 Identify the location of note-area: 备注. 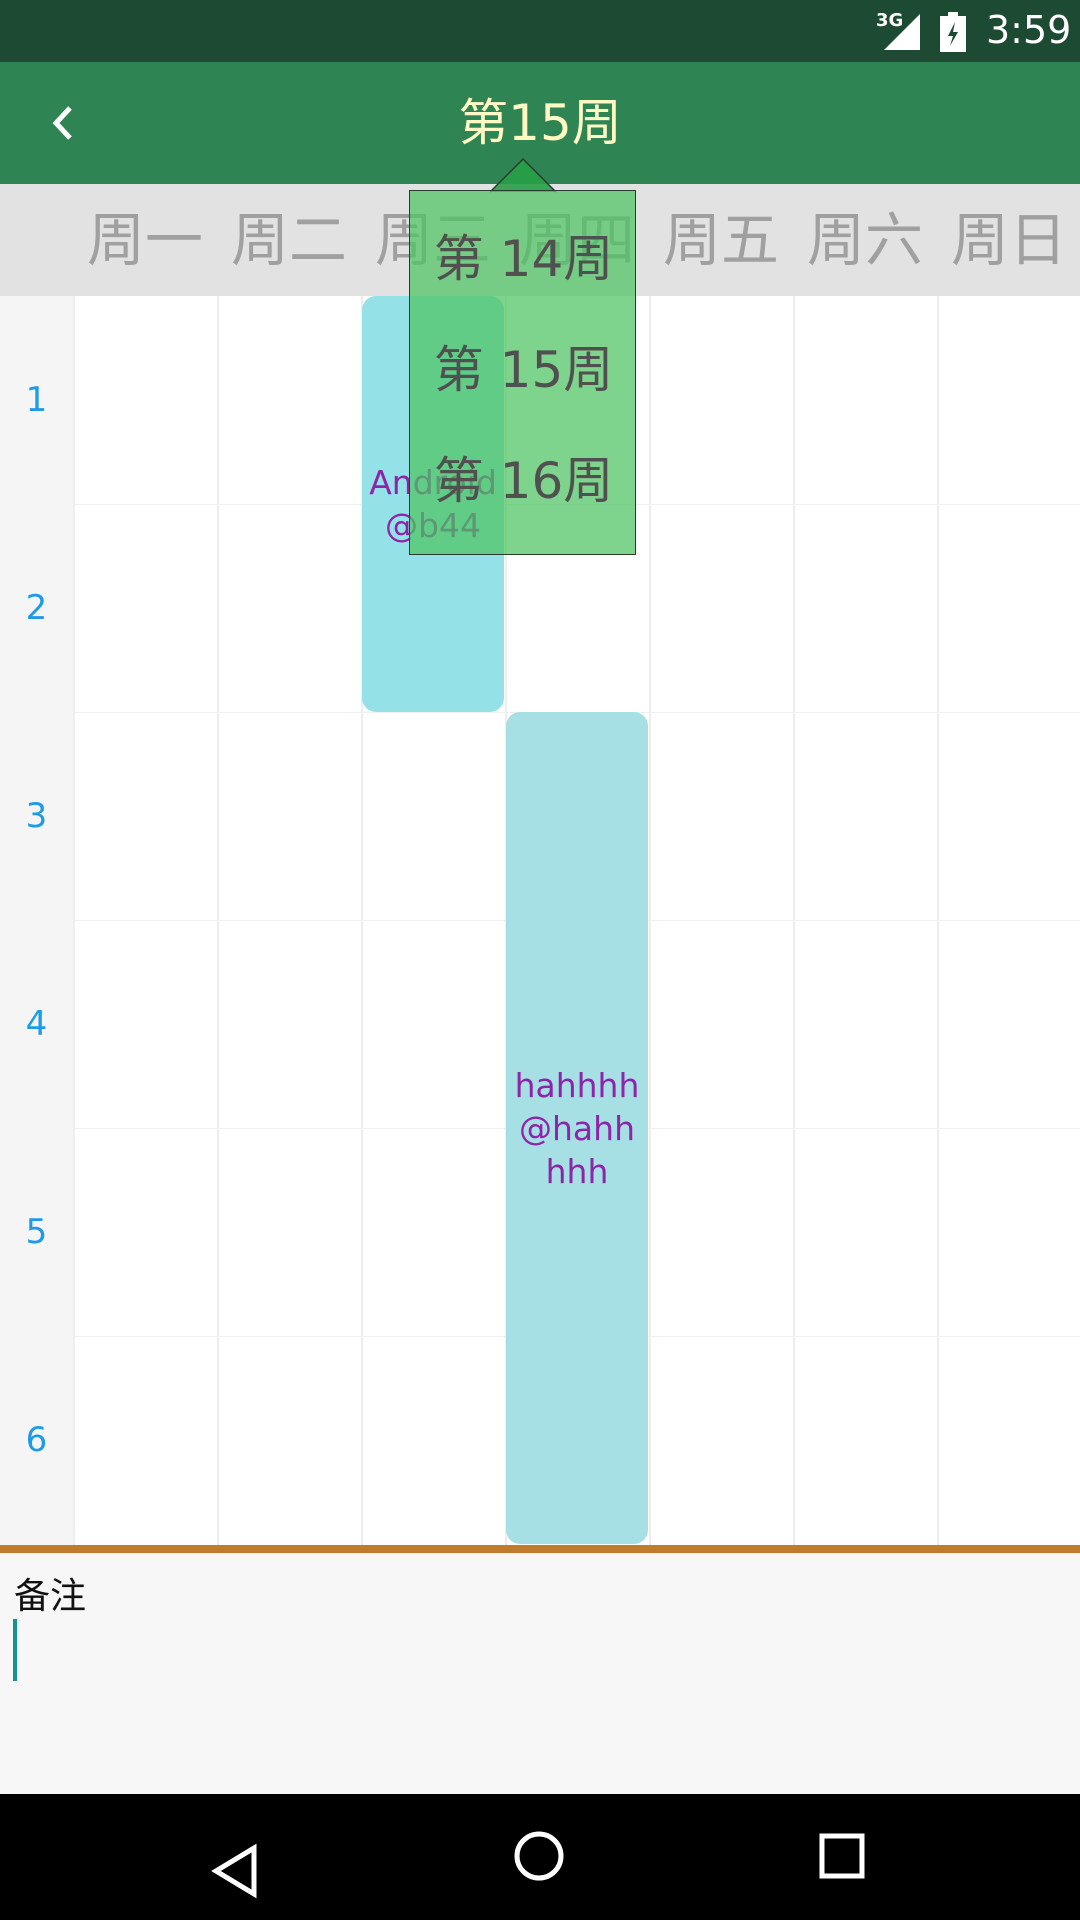
(540, 1673).